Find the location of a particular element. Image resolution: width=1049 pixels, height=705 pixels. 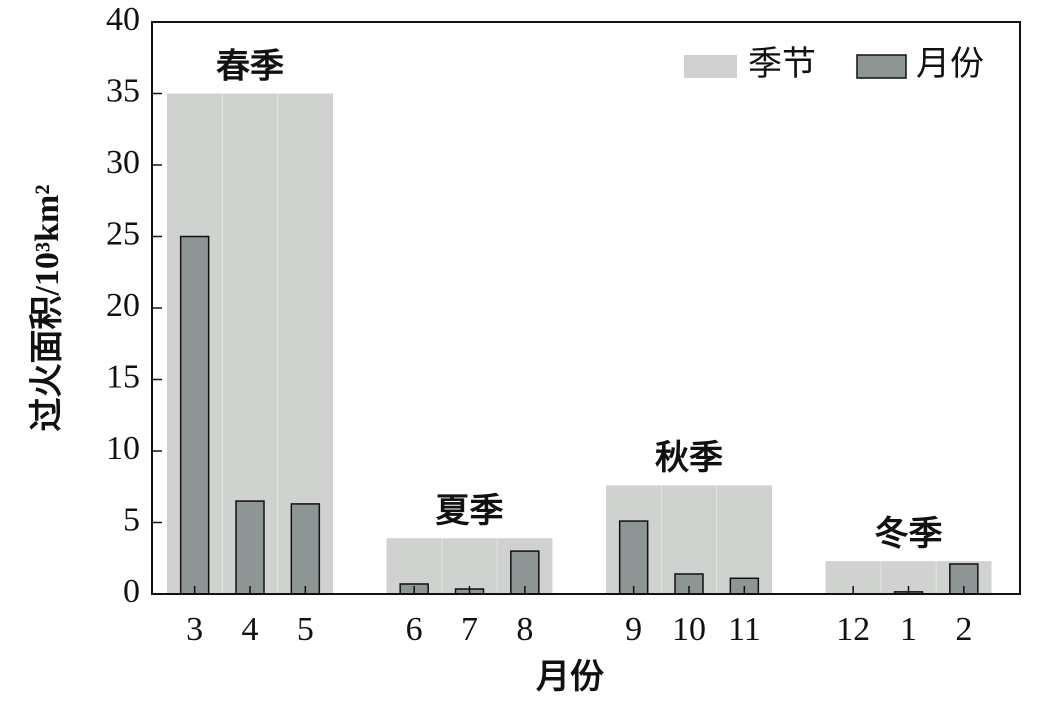

y-tick-label: 15 is located at coordinates (123, 376).